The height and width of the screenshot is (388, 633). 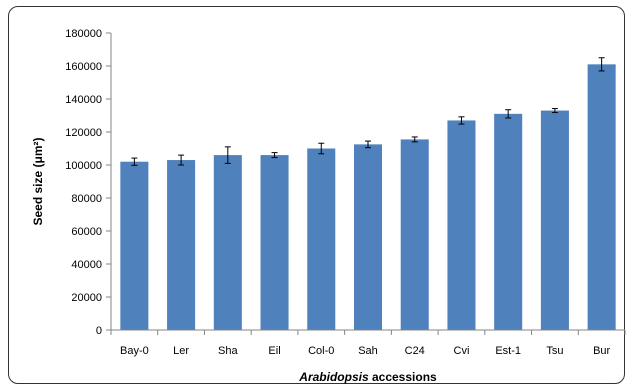 I want to click on x-tick-label: Bur, so click(x=601, y=351).